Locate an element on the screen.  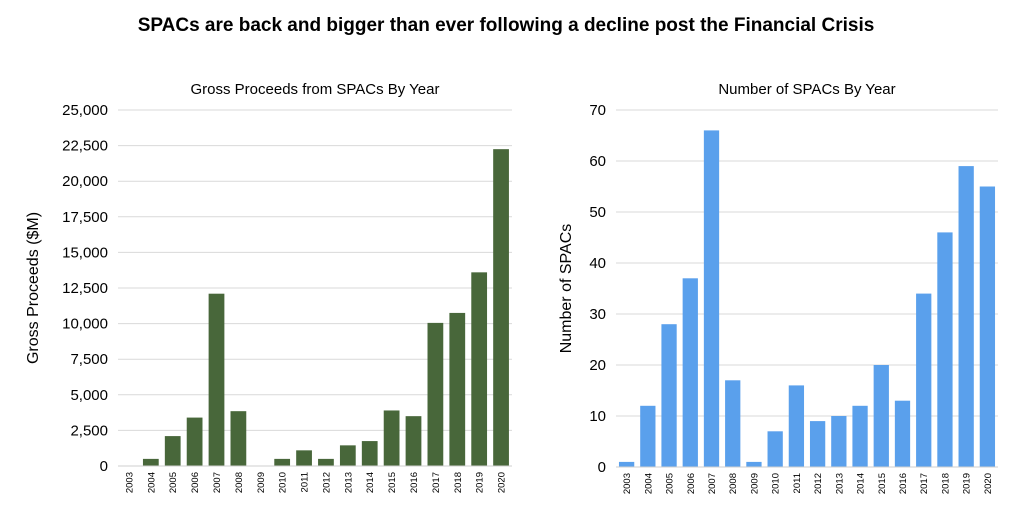
y-tick-label: 15,000 is located at coordinates (85, 252).